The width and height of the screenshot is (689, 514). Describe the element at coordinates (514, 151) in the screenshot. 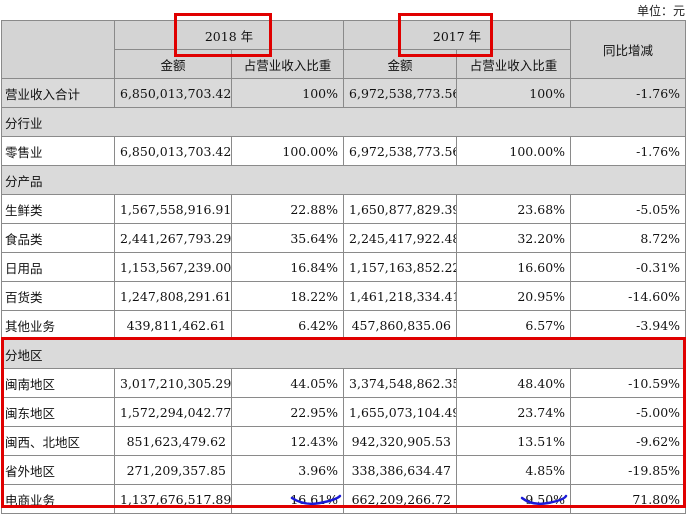

I see `ratio-2017: 100.00%` at that location.